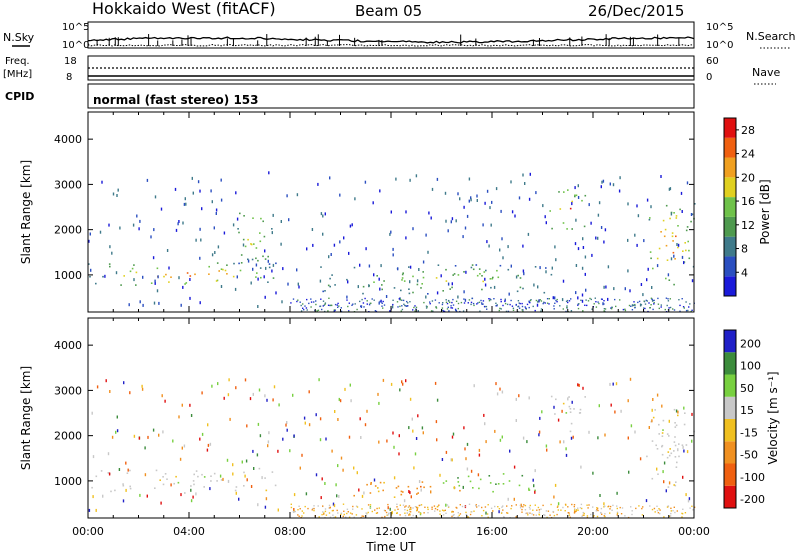 This screenshot has width=800, height=554. Describe the element at coordinates (17, 61) in the screenshot. I see `freq-label: Freq.` at that location.